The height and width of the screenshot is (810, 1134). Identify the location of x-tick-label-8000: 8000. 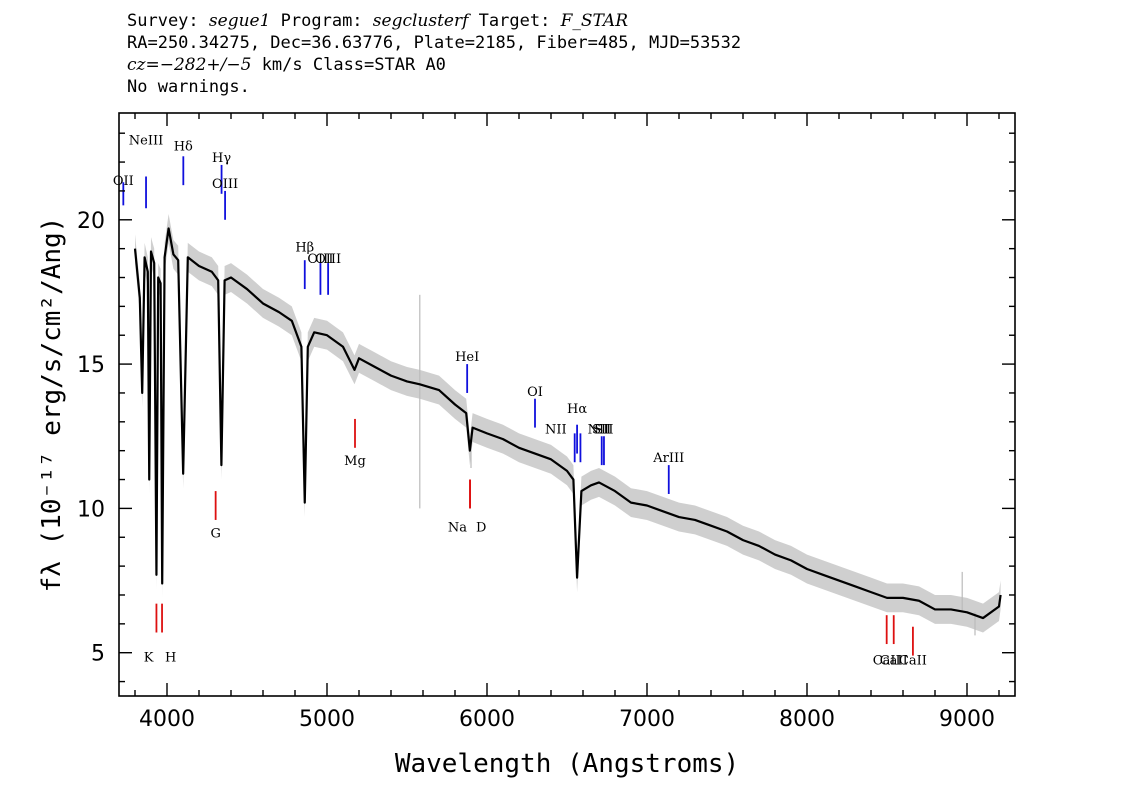
(807, 719).